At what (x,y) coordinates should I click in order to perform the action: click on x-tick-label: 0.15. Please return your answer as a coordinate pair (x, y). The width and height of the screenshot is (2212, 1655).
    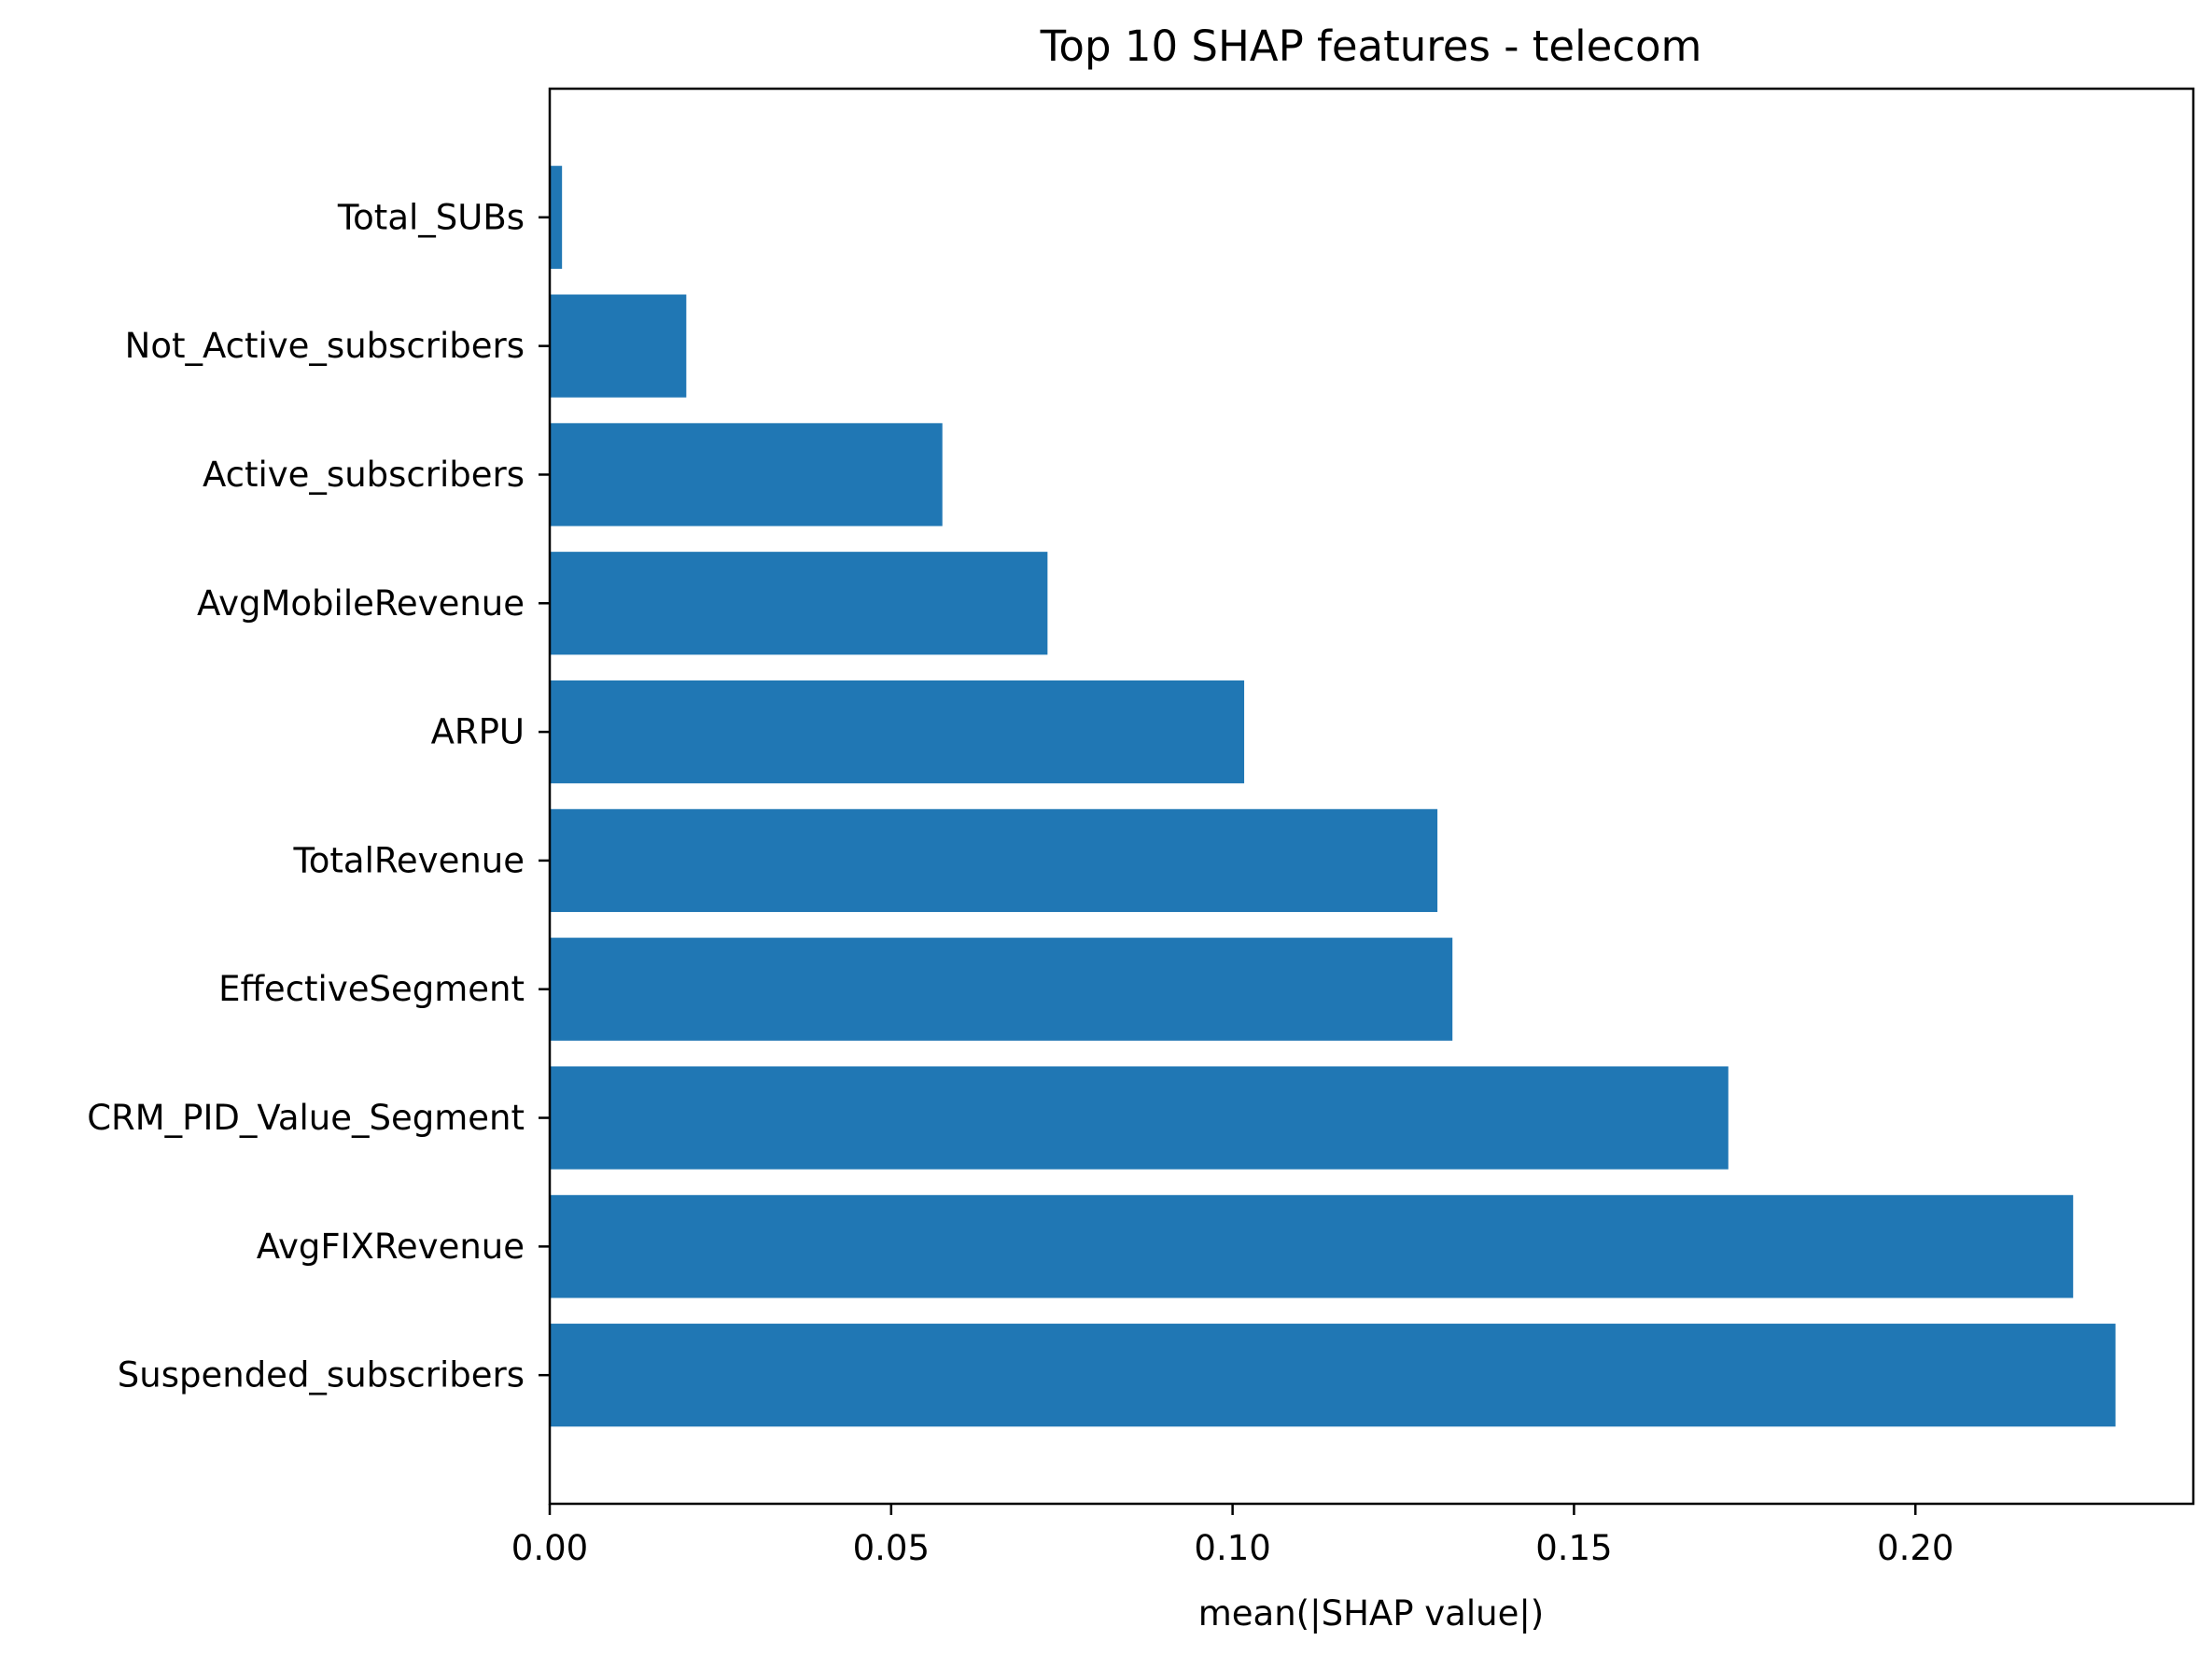
    Looking at the image, I should click on (1573, 1548).